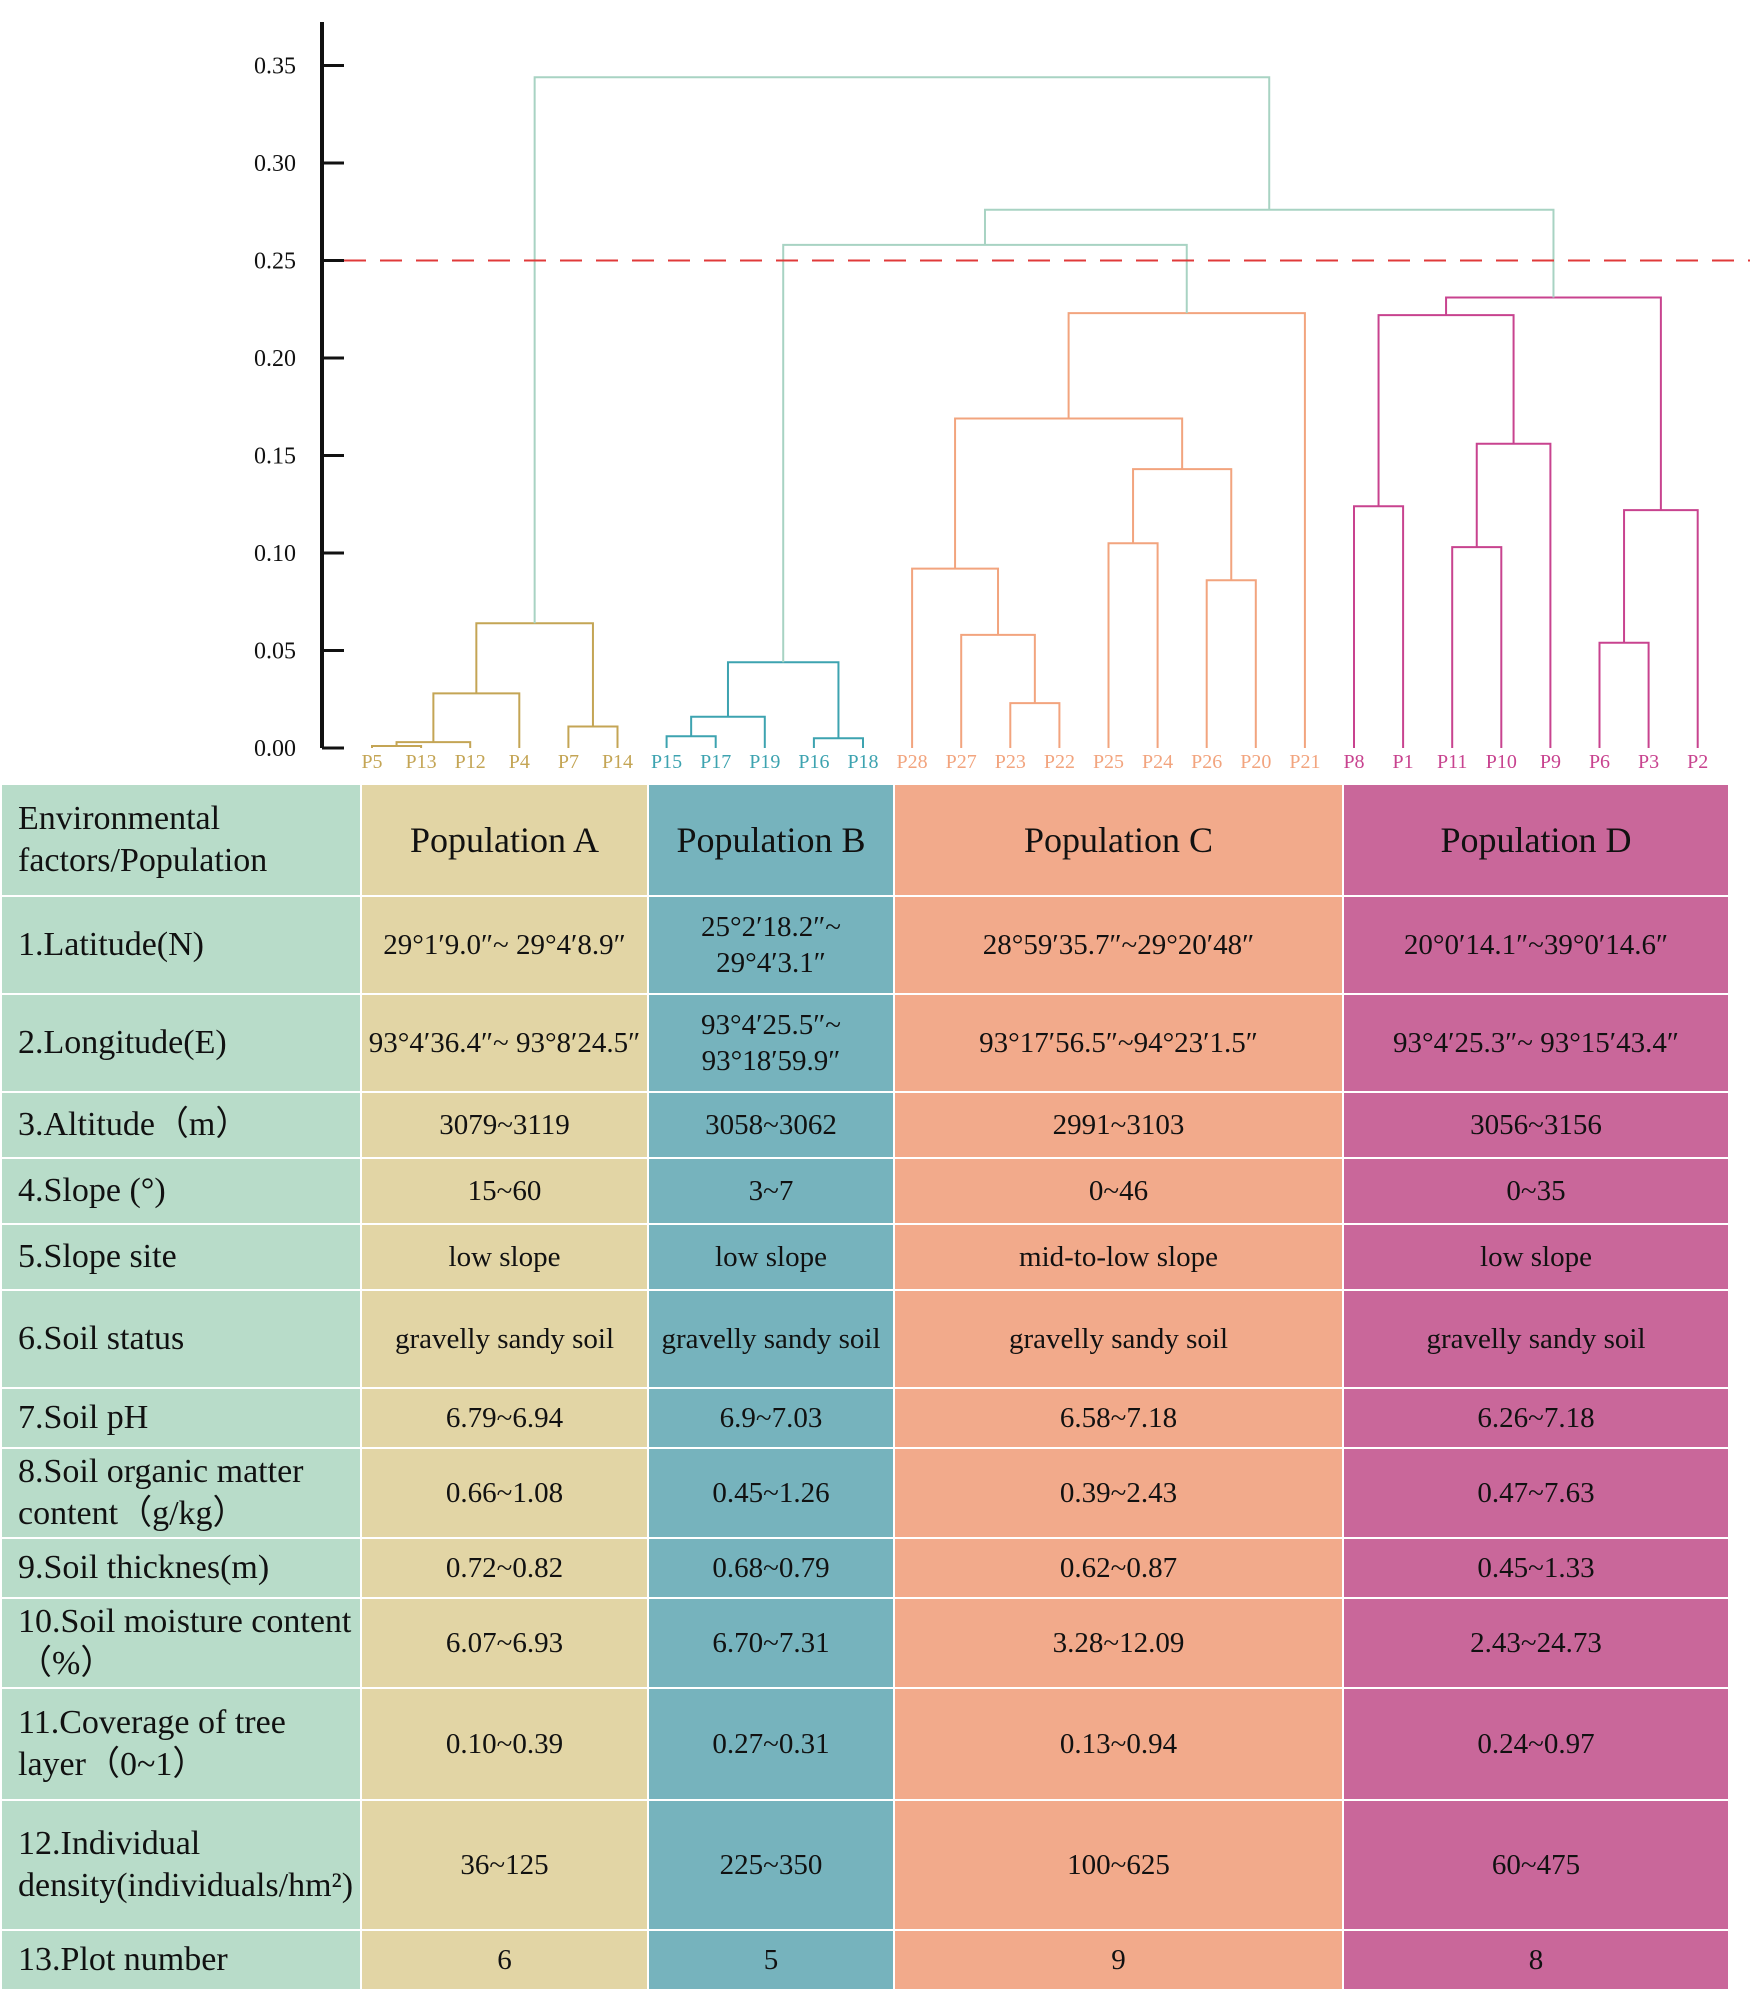 This screenshot has height=1994, width=1750. I want to click on table-cell: 0~46, so click(1118, 1191).